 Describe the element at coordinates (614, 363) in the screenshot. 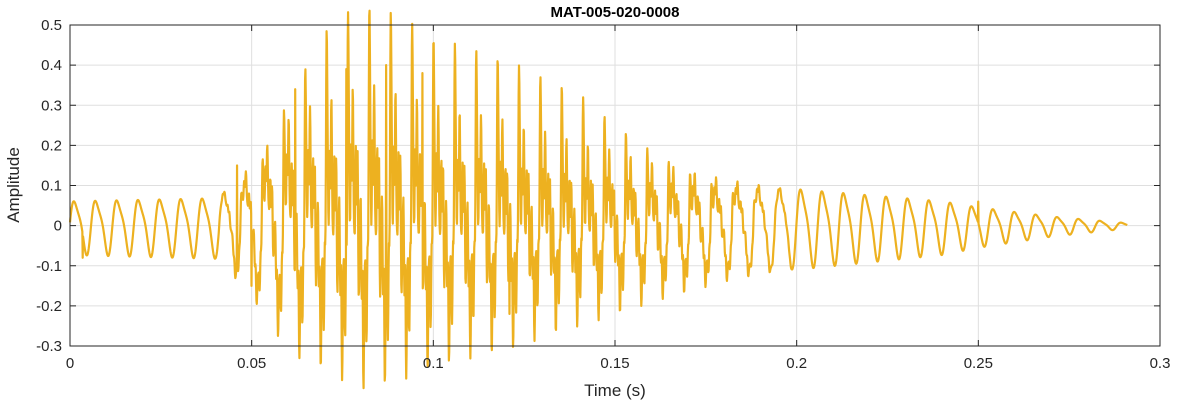

I see `x-tick-label: 0.15` at that location.